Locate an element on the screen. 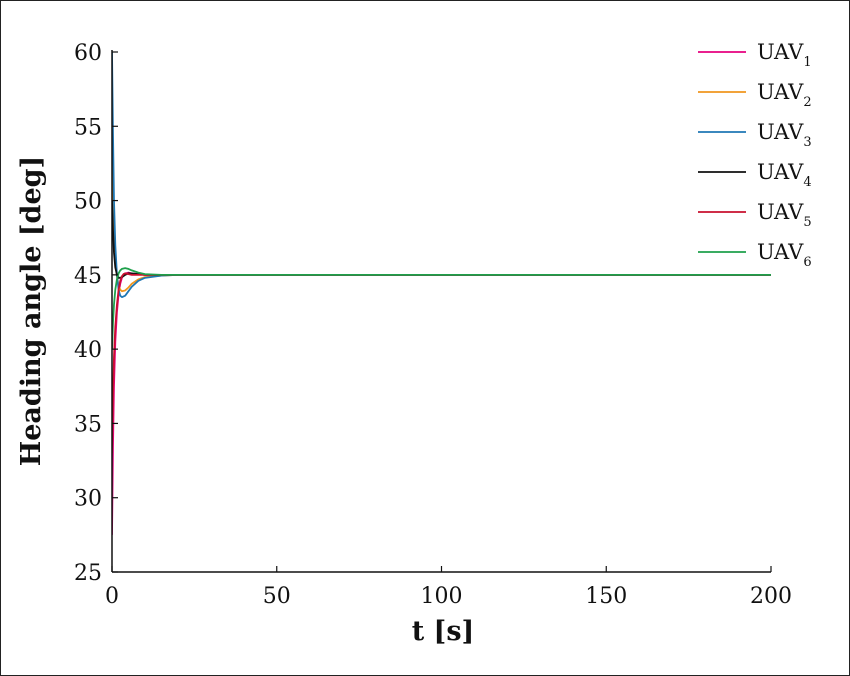 This screenshot has height=676, width=850. legend-label-uav2: UAV2 is located at coordinates (784, 95).